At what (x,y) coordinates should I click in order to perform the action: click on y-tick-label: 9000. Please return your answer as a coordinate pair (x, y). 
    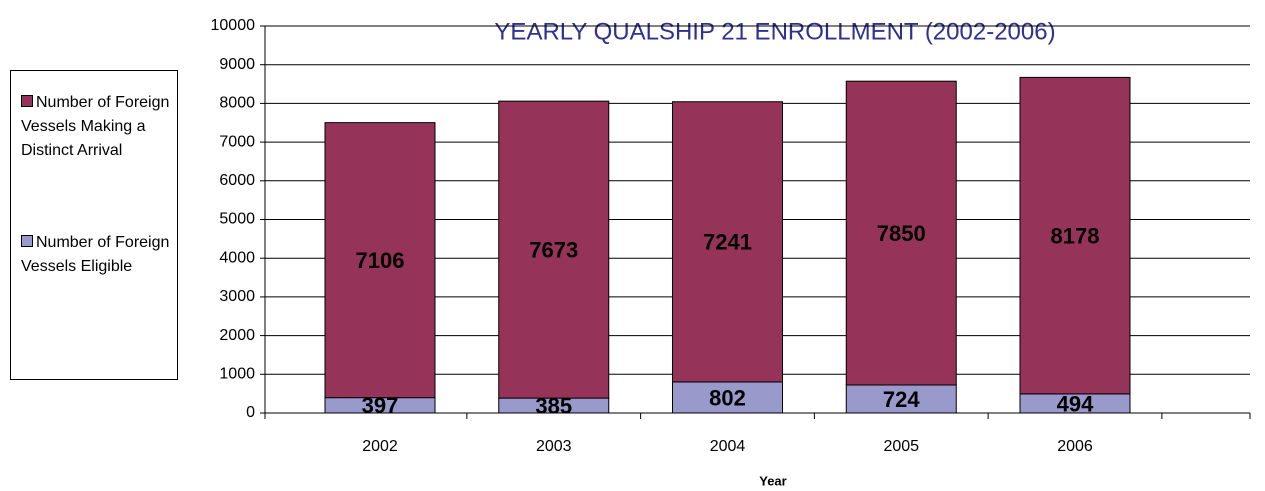
    Looking at the image, I should click on (237, 64).